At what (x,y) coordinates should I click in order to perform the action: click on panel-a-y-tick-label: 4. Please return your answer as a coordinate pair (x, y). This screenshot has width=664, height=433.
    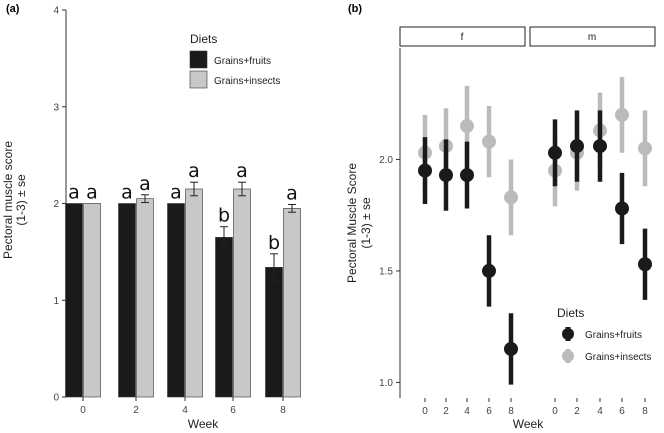
    Looking at the image, I should click on (56, 11).